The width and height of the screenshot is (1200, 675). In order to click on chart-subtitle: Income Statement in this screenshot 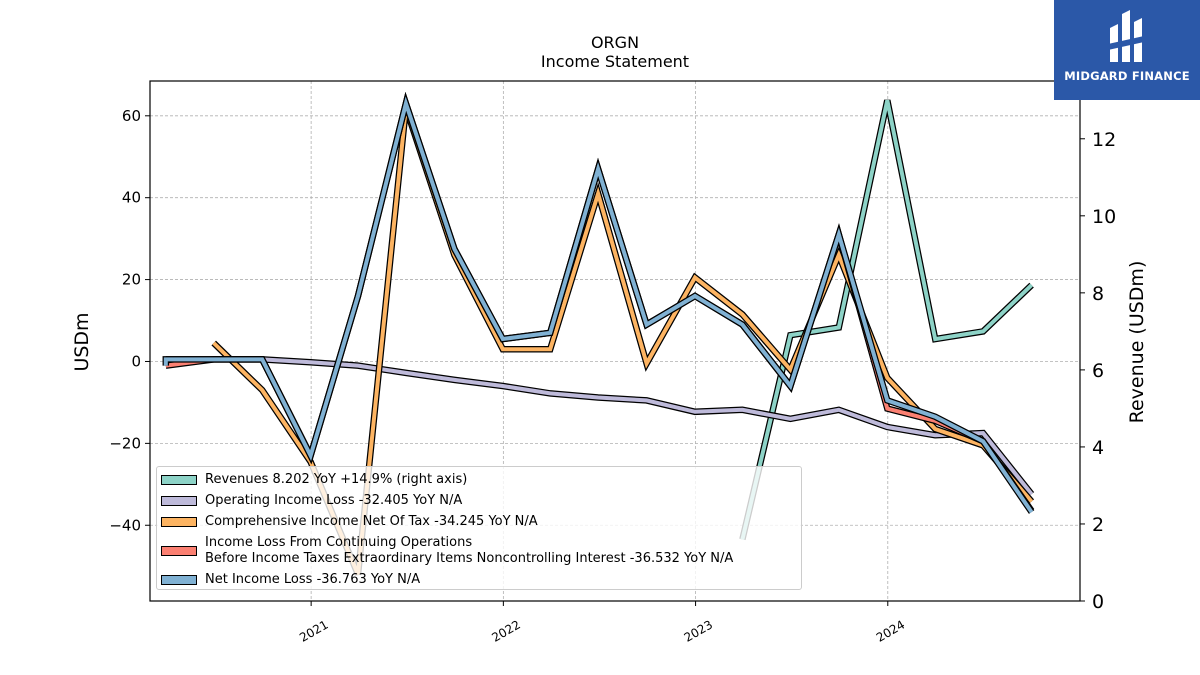, I will do `click(615, 61)`.